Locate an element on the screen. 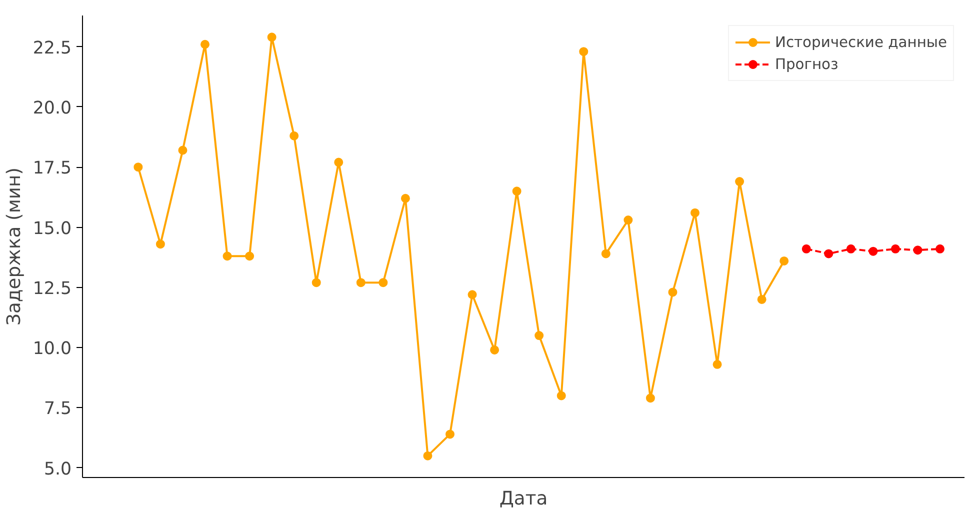 The image size is (969, 512). x-axis-title: Дата is located at coordinates (523, 499).